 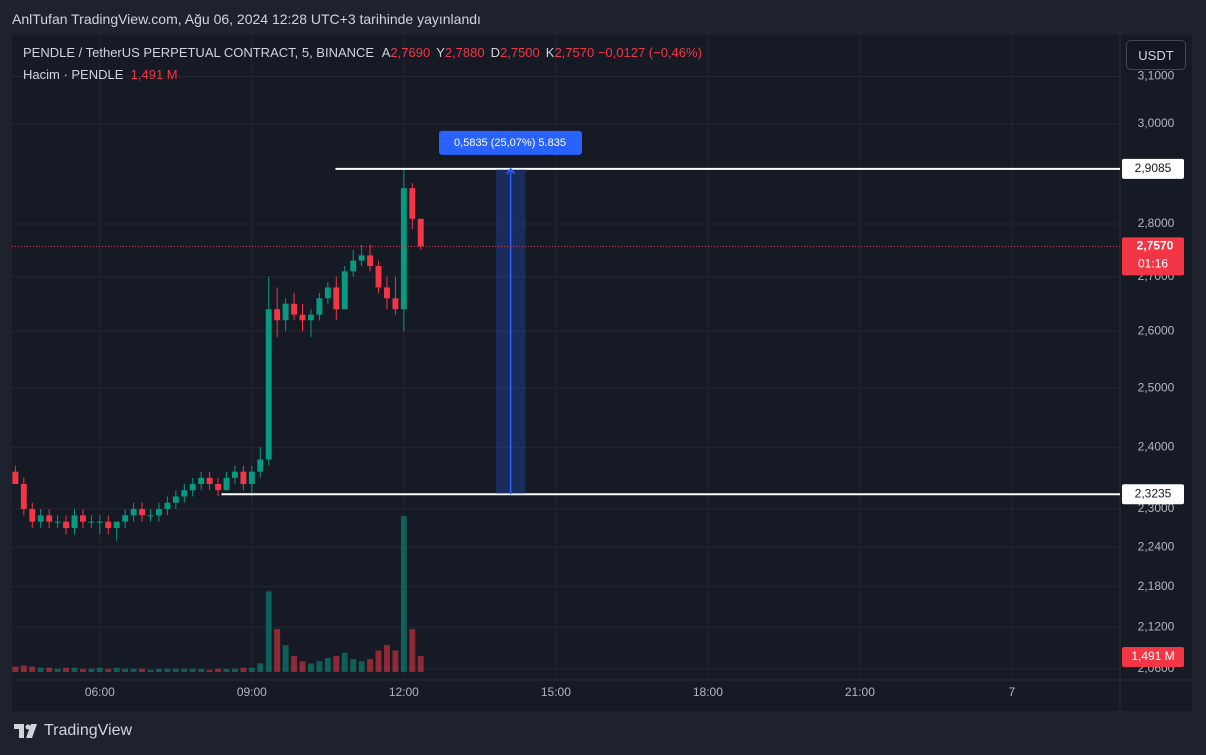 What do you see at coordinates (1156, 546) in the screenshot?
I see `y-tick-label: 2,2400` at bounding box center [1156, 546].